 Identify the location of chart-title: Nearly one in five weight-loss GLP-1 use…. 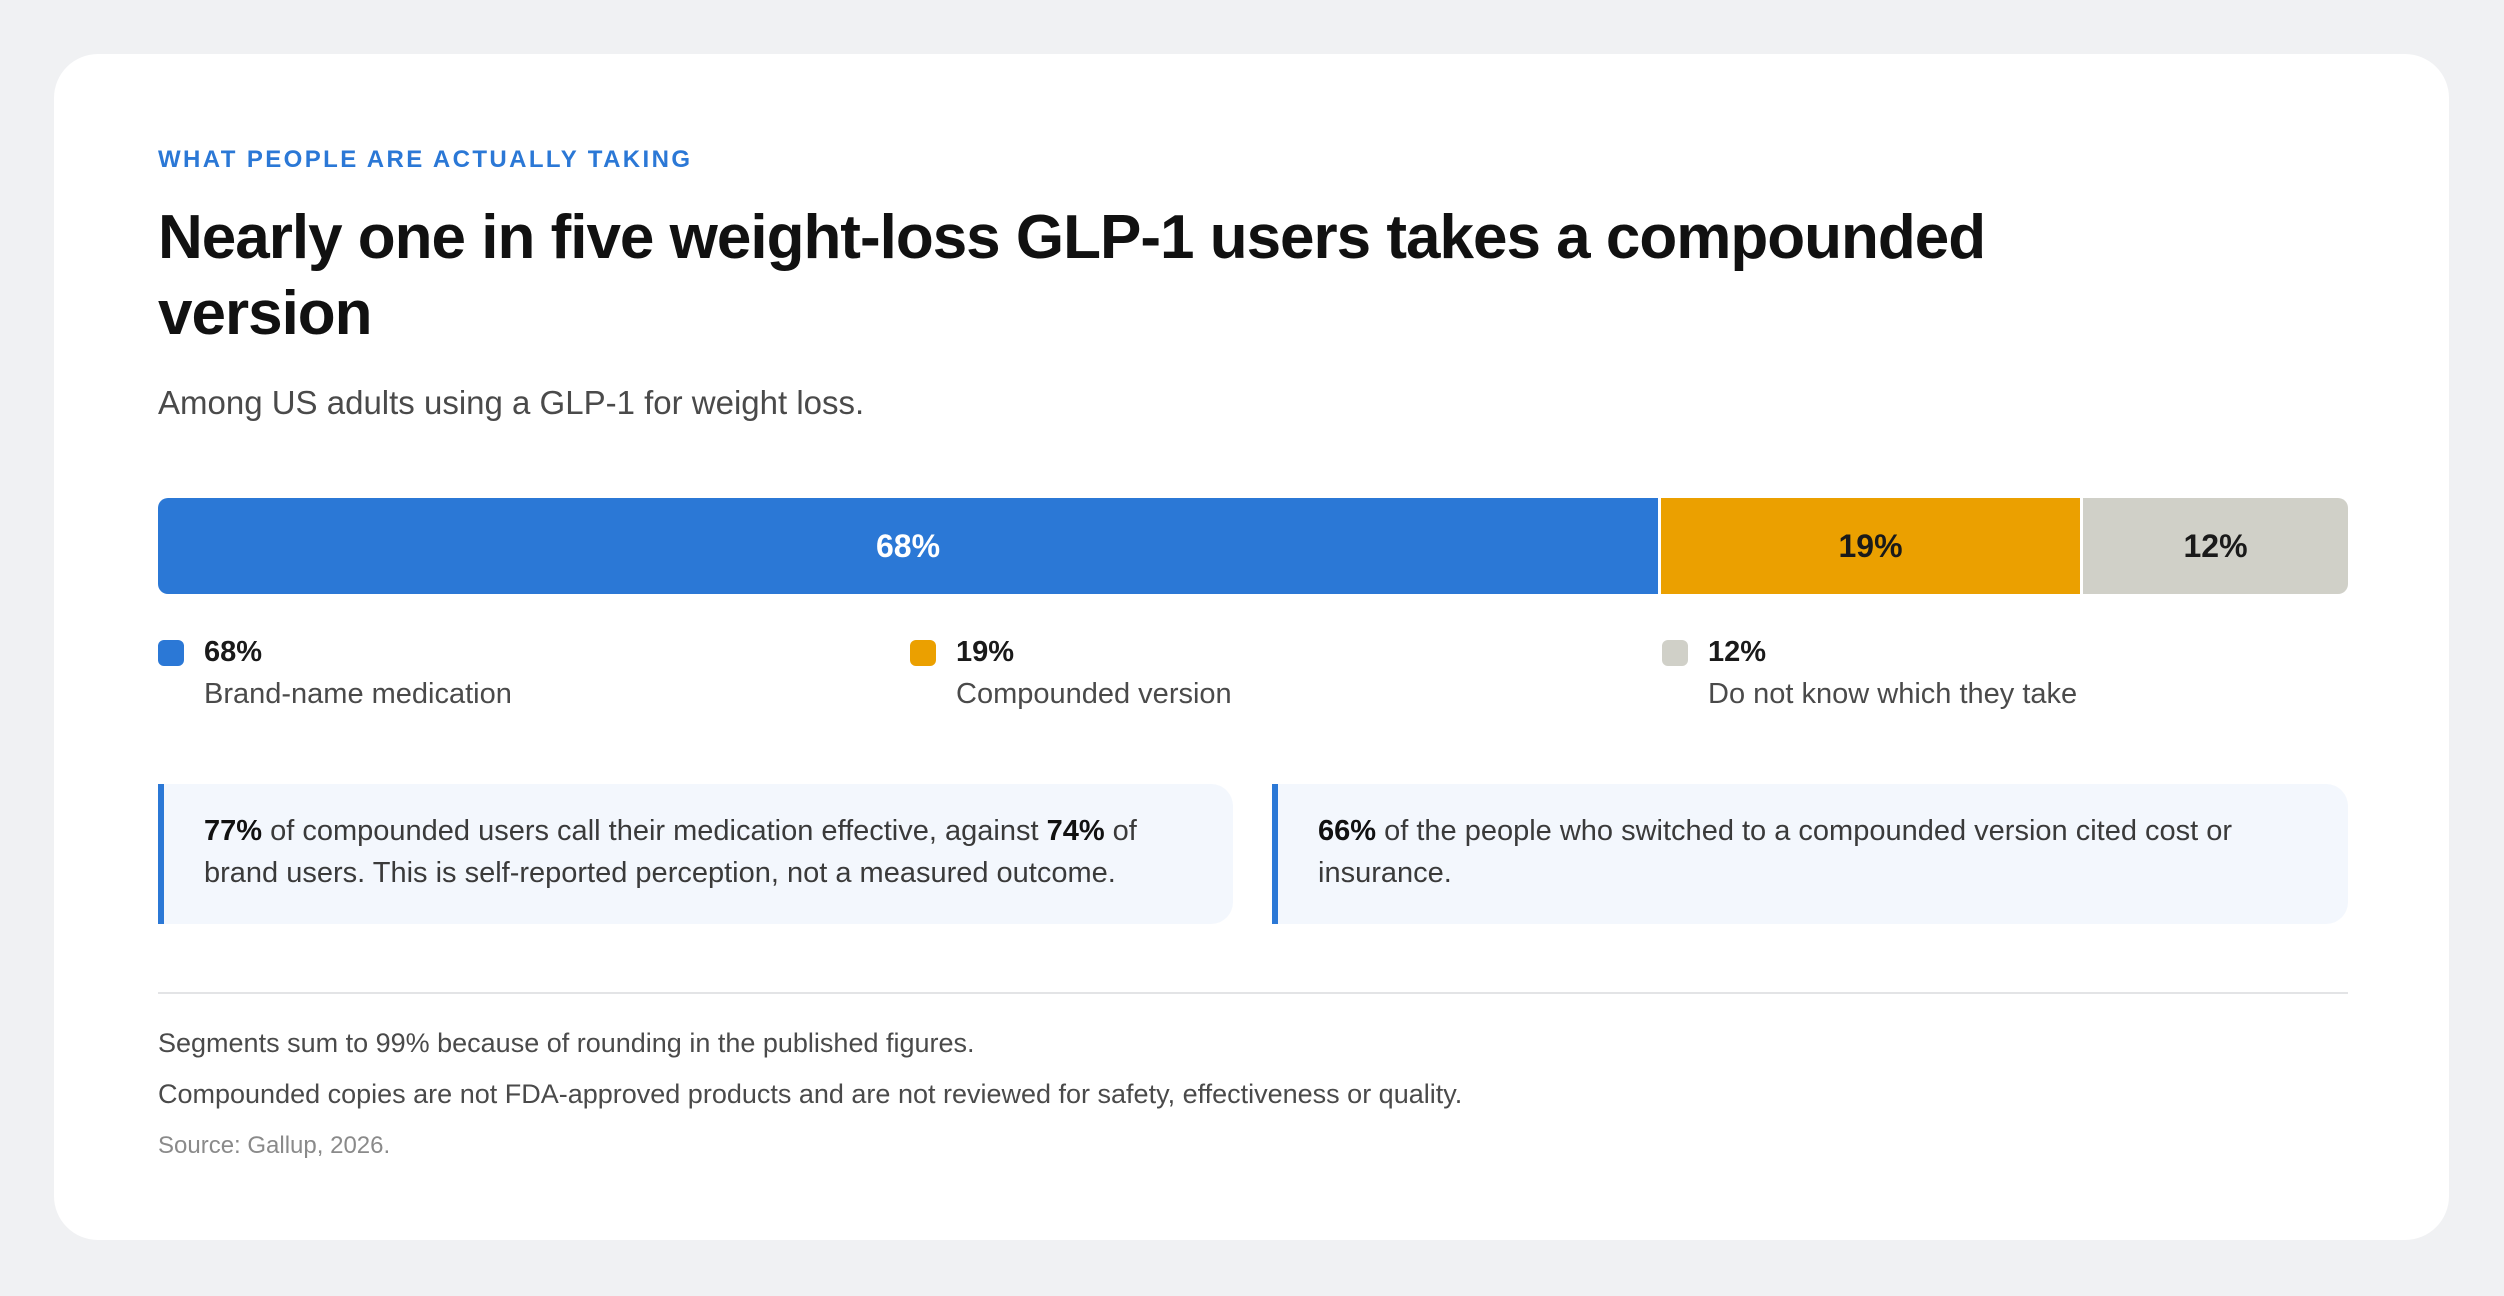
(1072, 275).